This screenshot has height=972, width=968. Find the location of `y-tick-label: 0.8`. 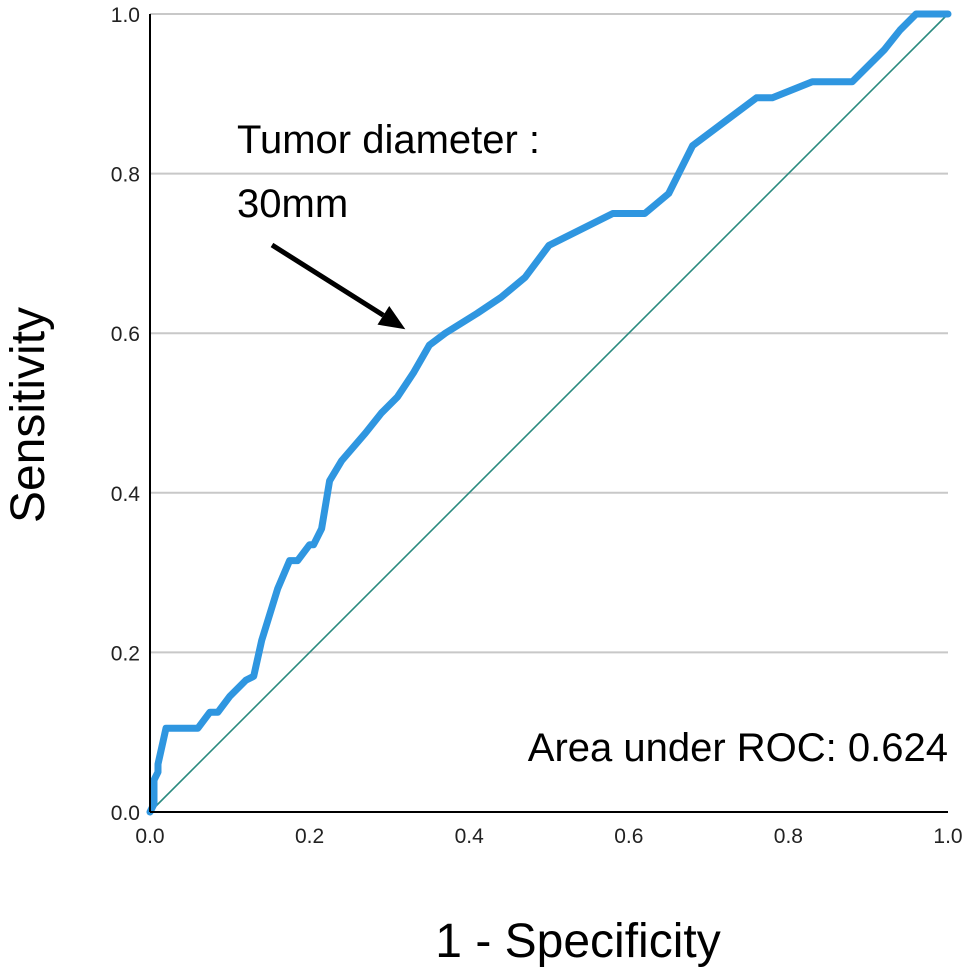

y-tick-label: 0.8 is located at coordinates (125, 175).